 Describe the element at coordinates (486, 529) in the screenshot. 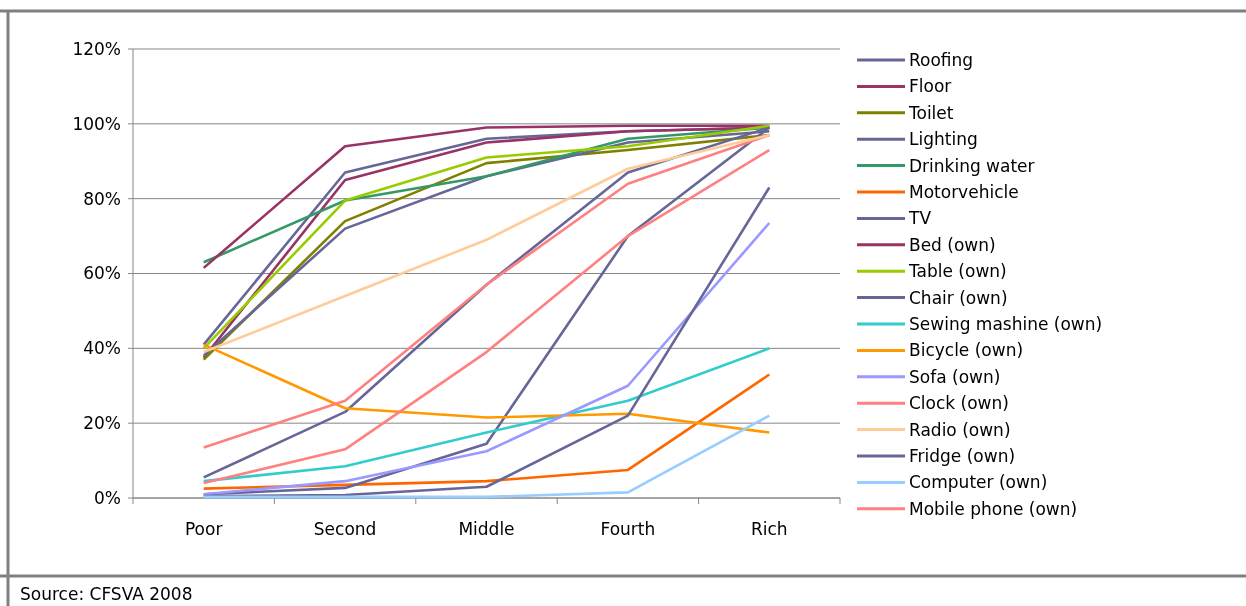

I see `x-tick-label: Middle` at that location.